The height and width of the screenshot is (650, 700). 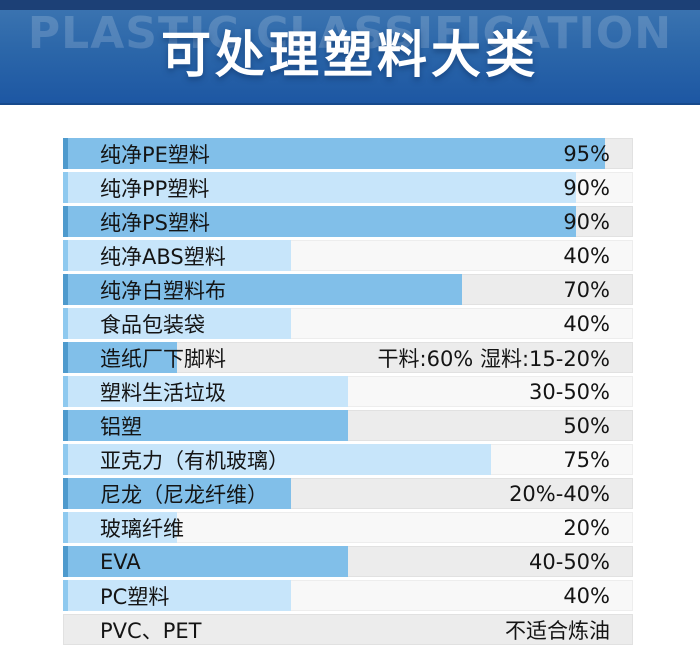 What do you see at coordinates (120, 561) in the screenshot?
I see `row-label: EVA` at bounding box center [120, 561].